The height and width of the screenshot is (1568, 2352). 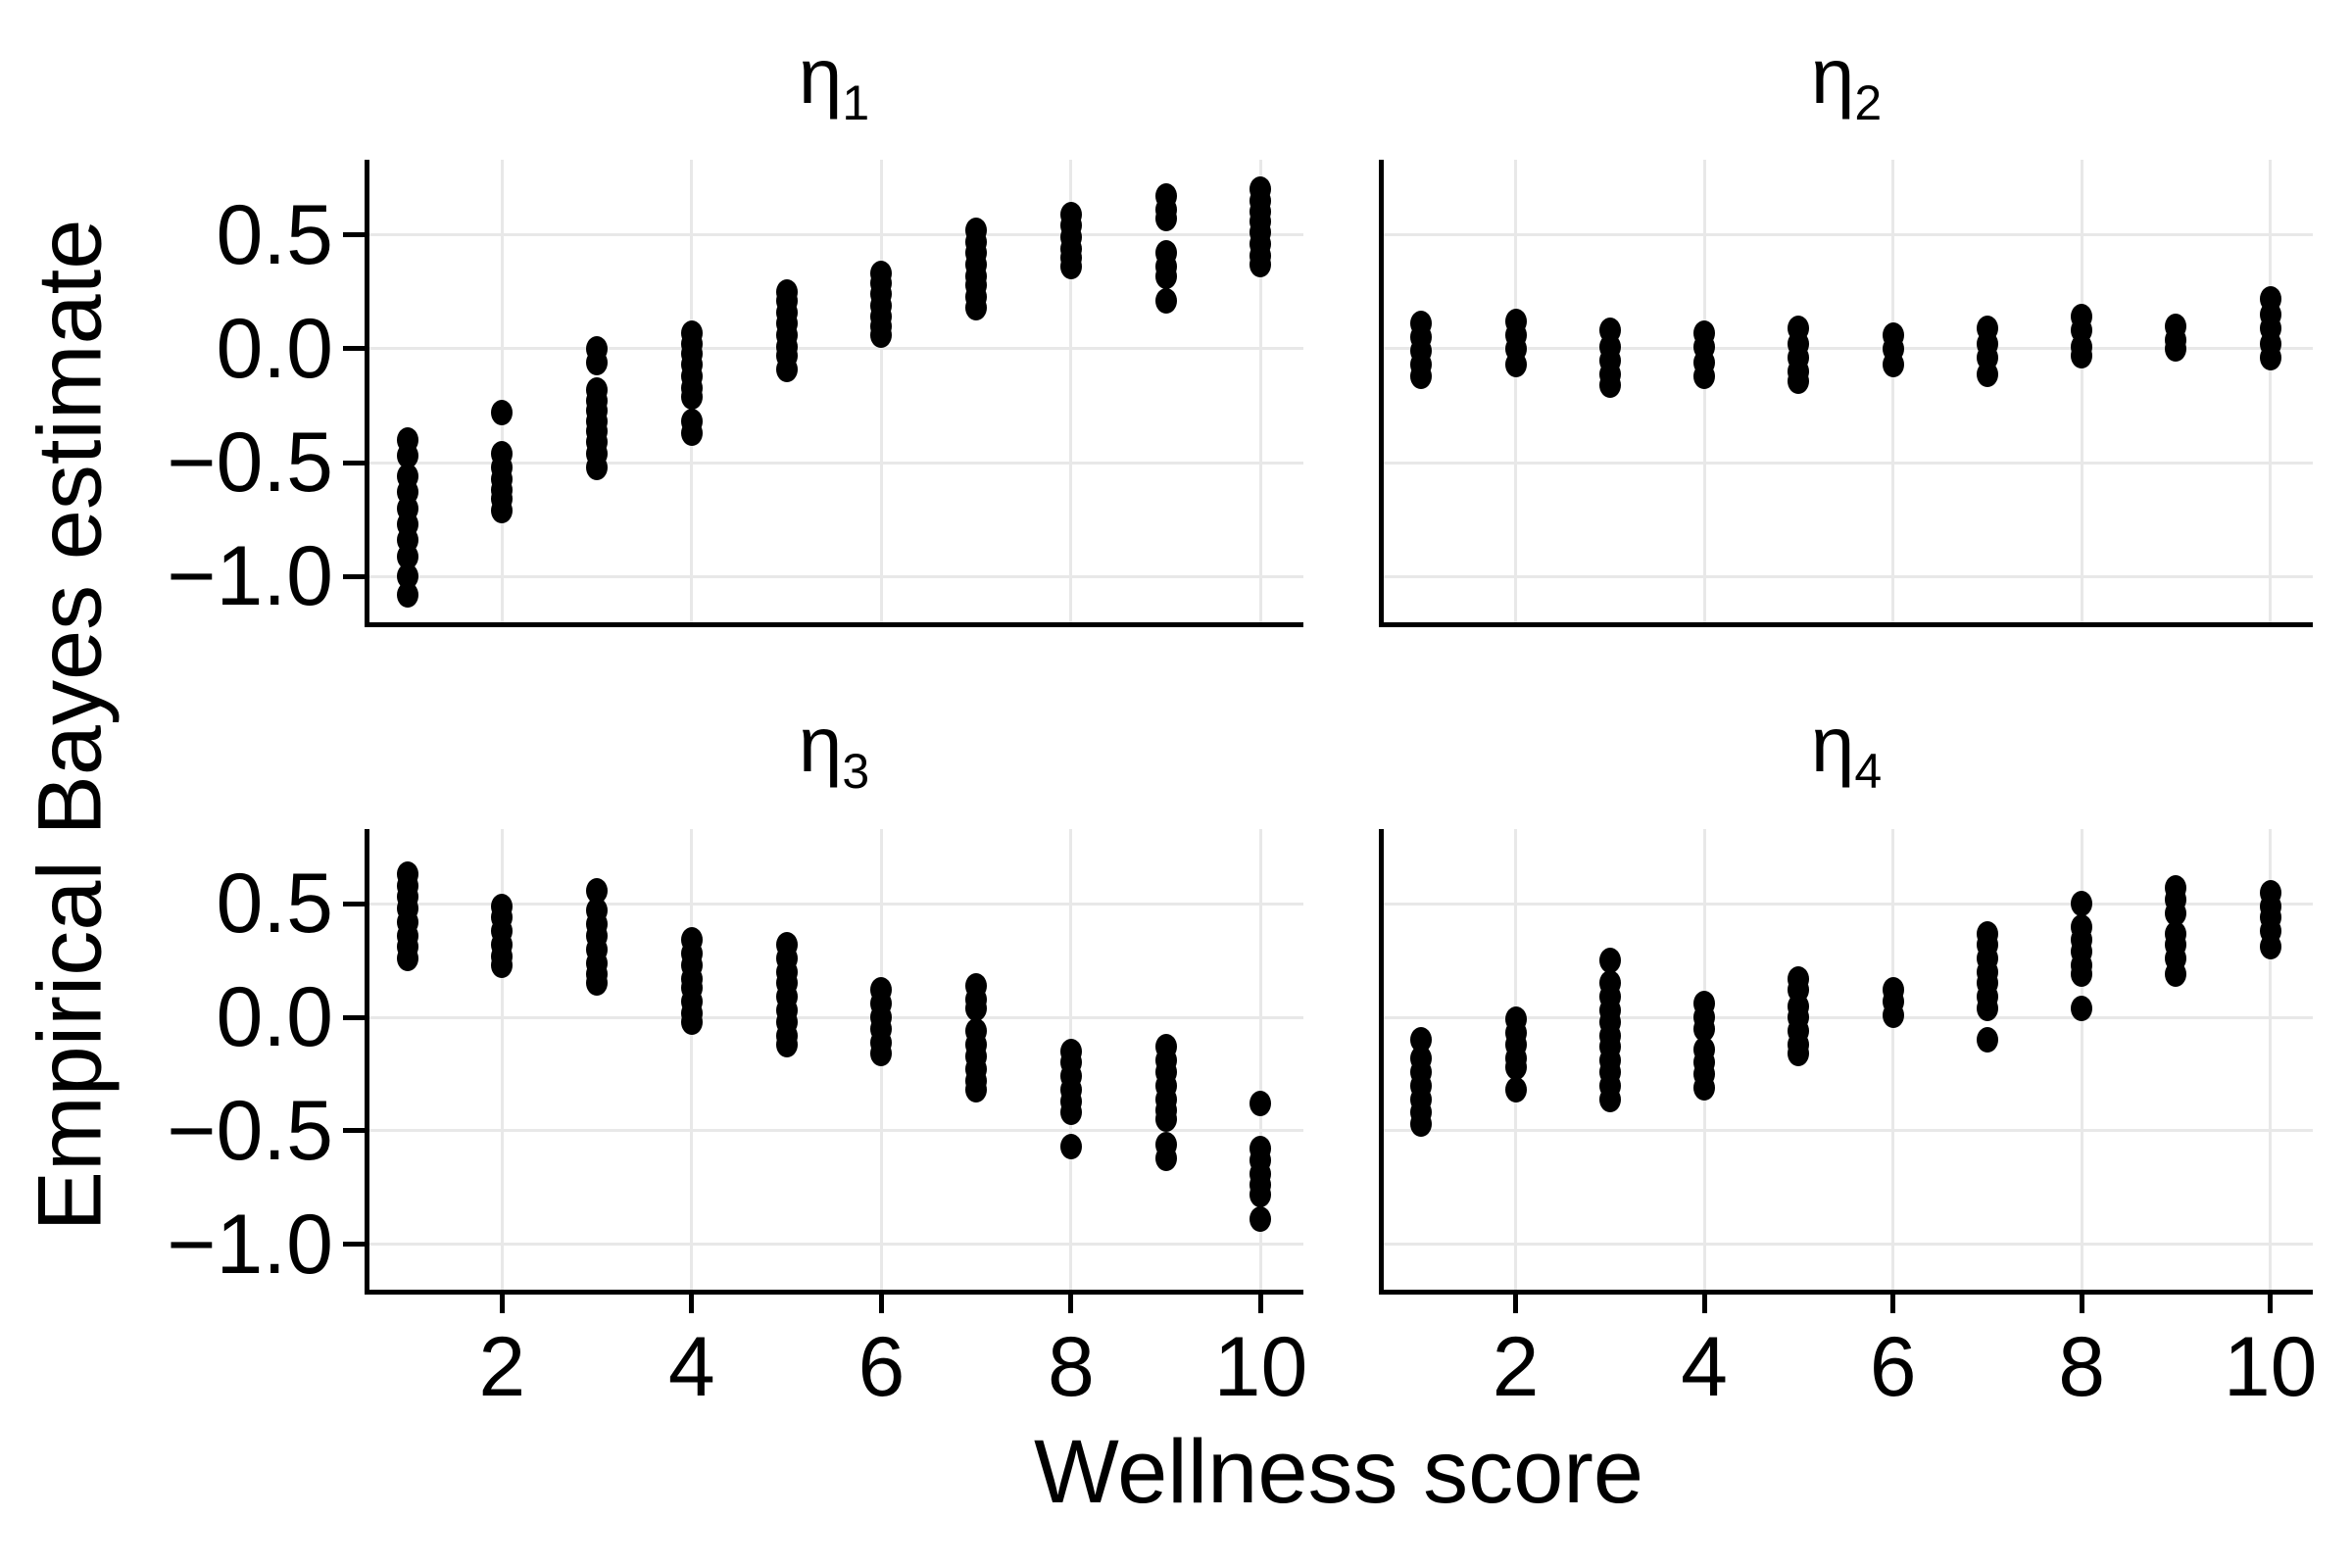 I want to click on eta-subscript: 4, so click(x=1868, y=771).